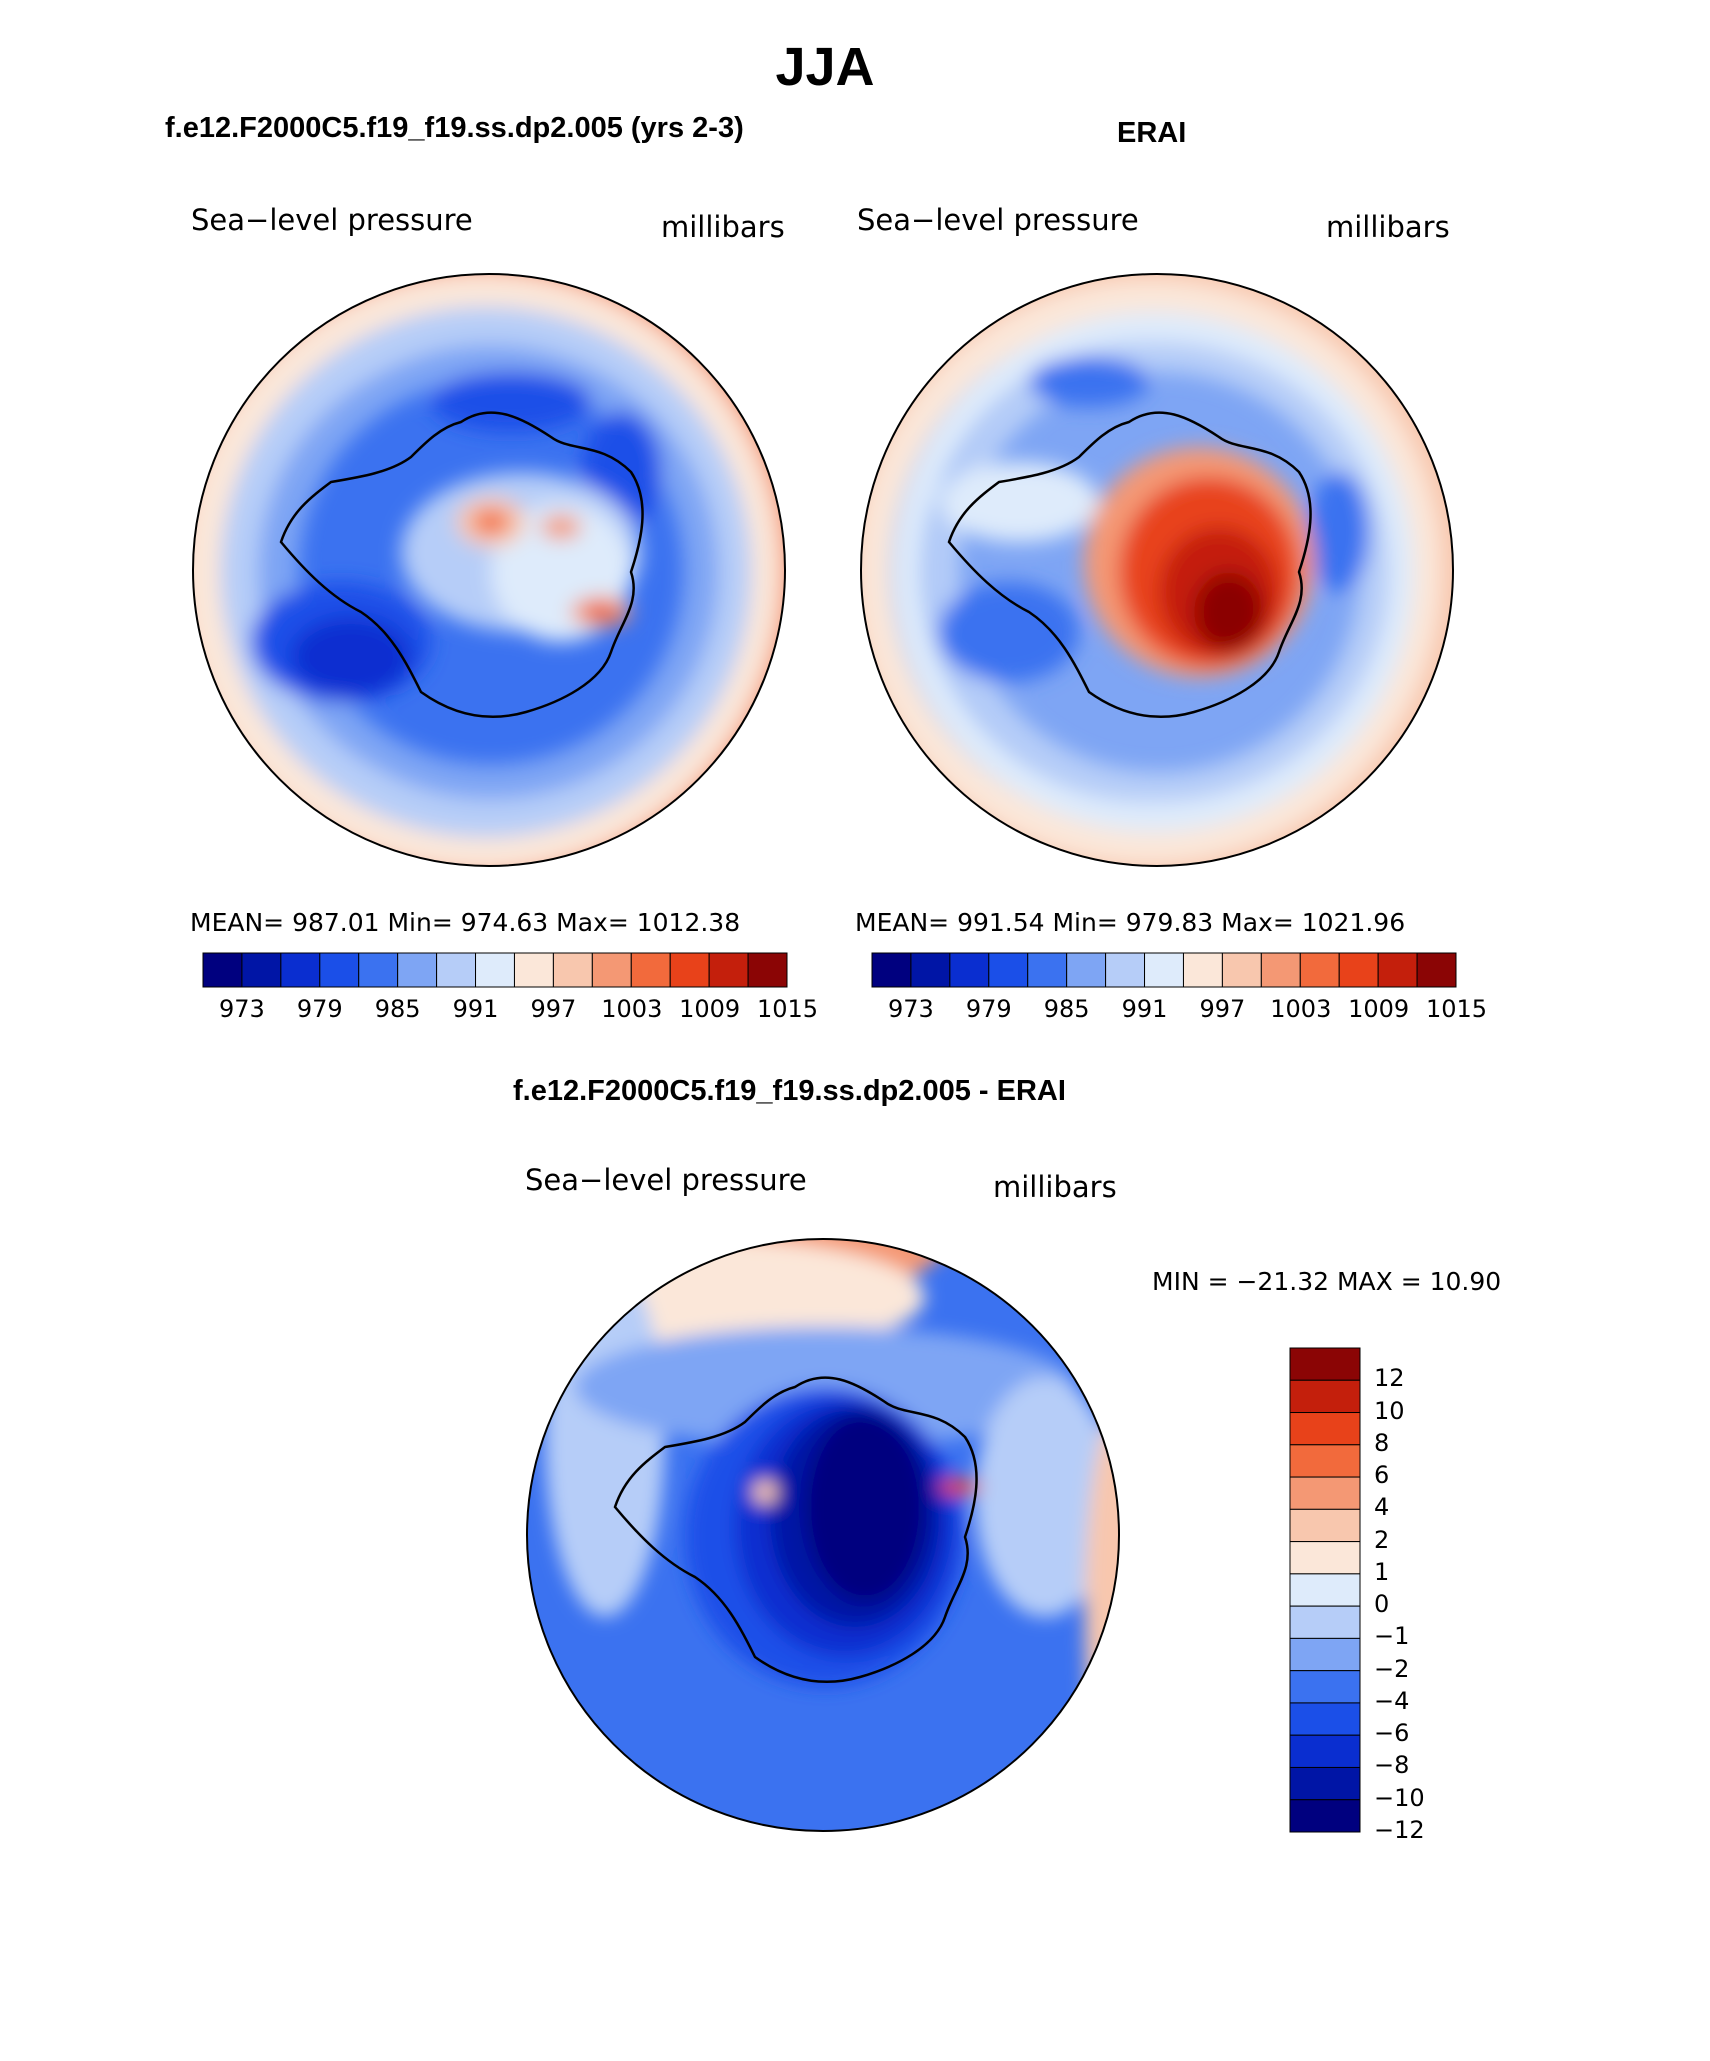 The width and height of the screenshot is (1710, 2061). What do you see at coordinates (1392, 1765) in the screenshot?
I see `colorbar-tick-label: −8` at bounding box center [1392, 1765].